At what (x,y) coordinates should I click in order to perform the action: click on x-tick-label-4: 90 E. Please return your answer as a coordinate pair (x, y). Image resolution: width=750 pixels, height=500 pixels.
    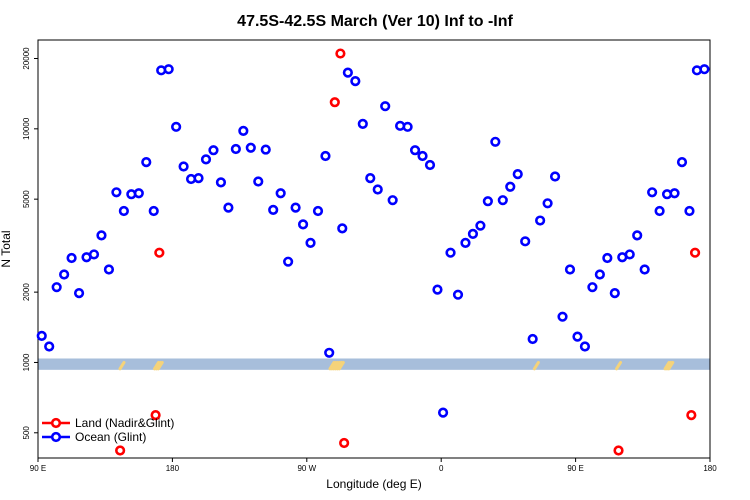
    Looking at the image, I should click on (575, 468).